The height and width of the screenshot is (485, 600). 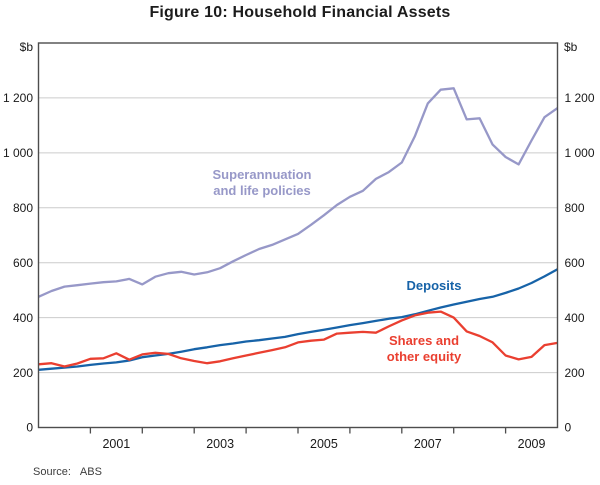 I want to click on y-tick-label-left-0: 0, so click(x=29, y=428).